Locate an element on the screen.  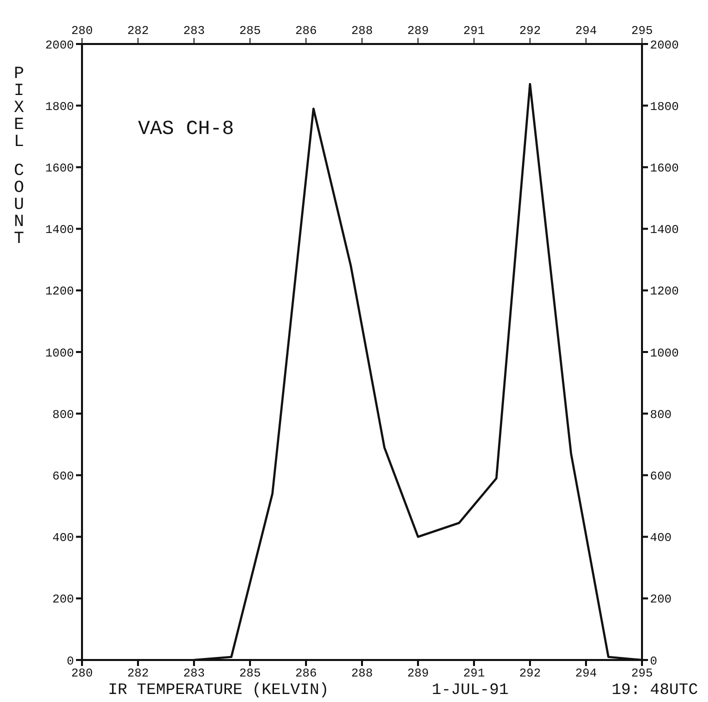
y-tick-label: 400 is located at coordinates (63, 538).